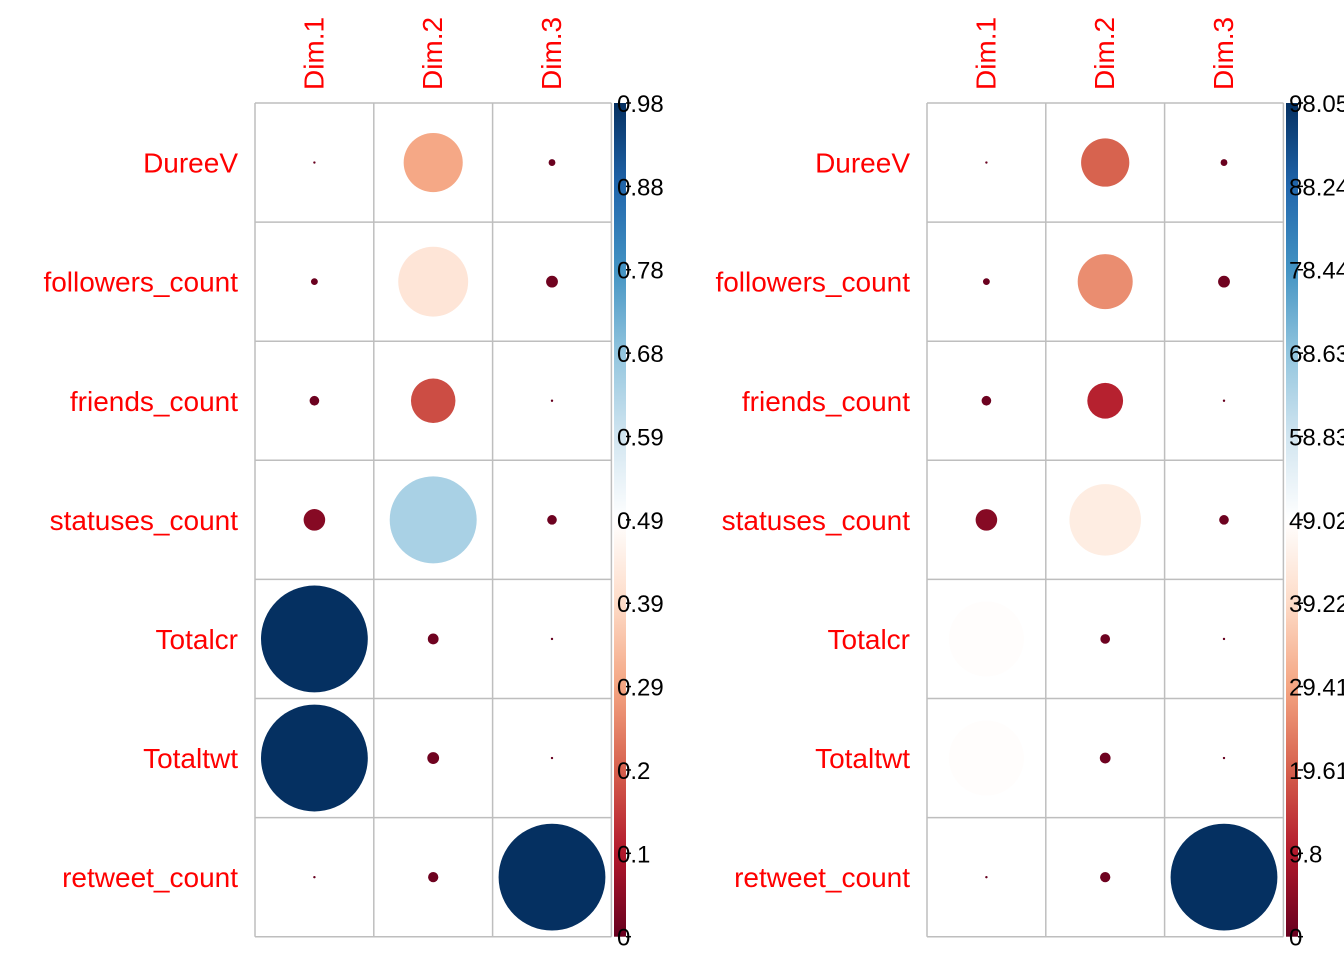  What do you see at coordinates (1316, 771) in the screenshot?
I see `colorbar-tick-label: 19.61` at bounding box center [1316, 771].